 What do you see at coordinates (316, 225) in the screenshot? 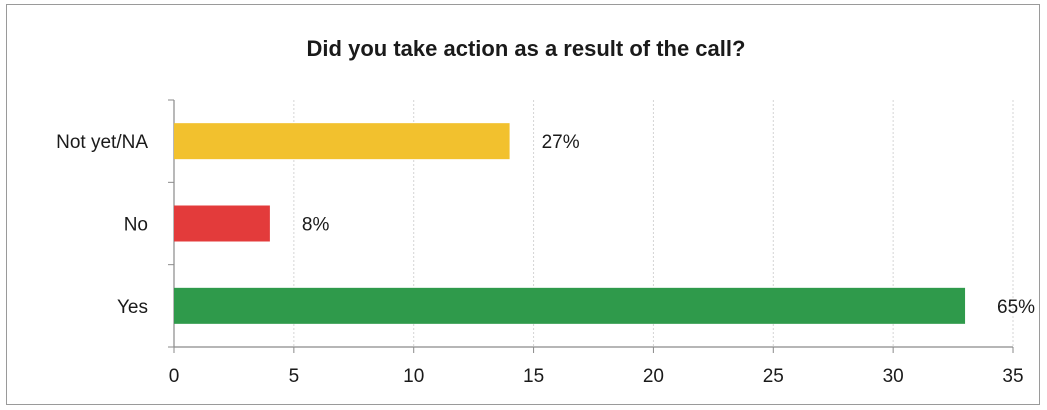
I see `data-label: 8%` at bounding box center [316, 225].